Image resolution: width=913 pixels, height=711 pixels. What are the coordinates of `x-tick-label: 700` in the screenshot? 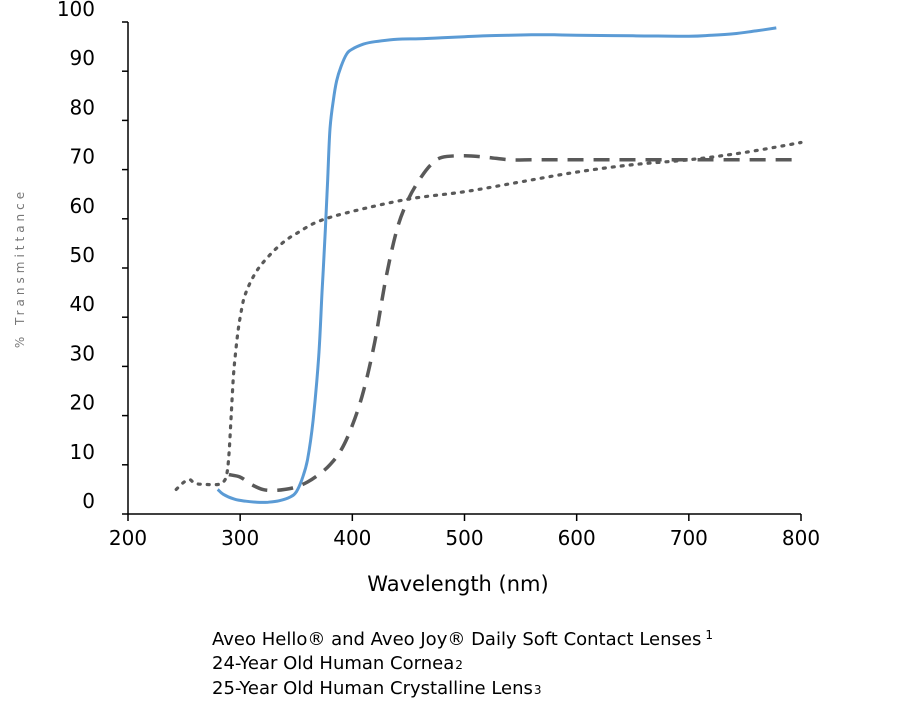 It's located at (689, 538).